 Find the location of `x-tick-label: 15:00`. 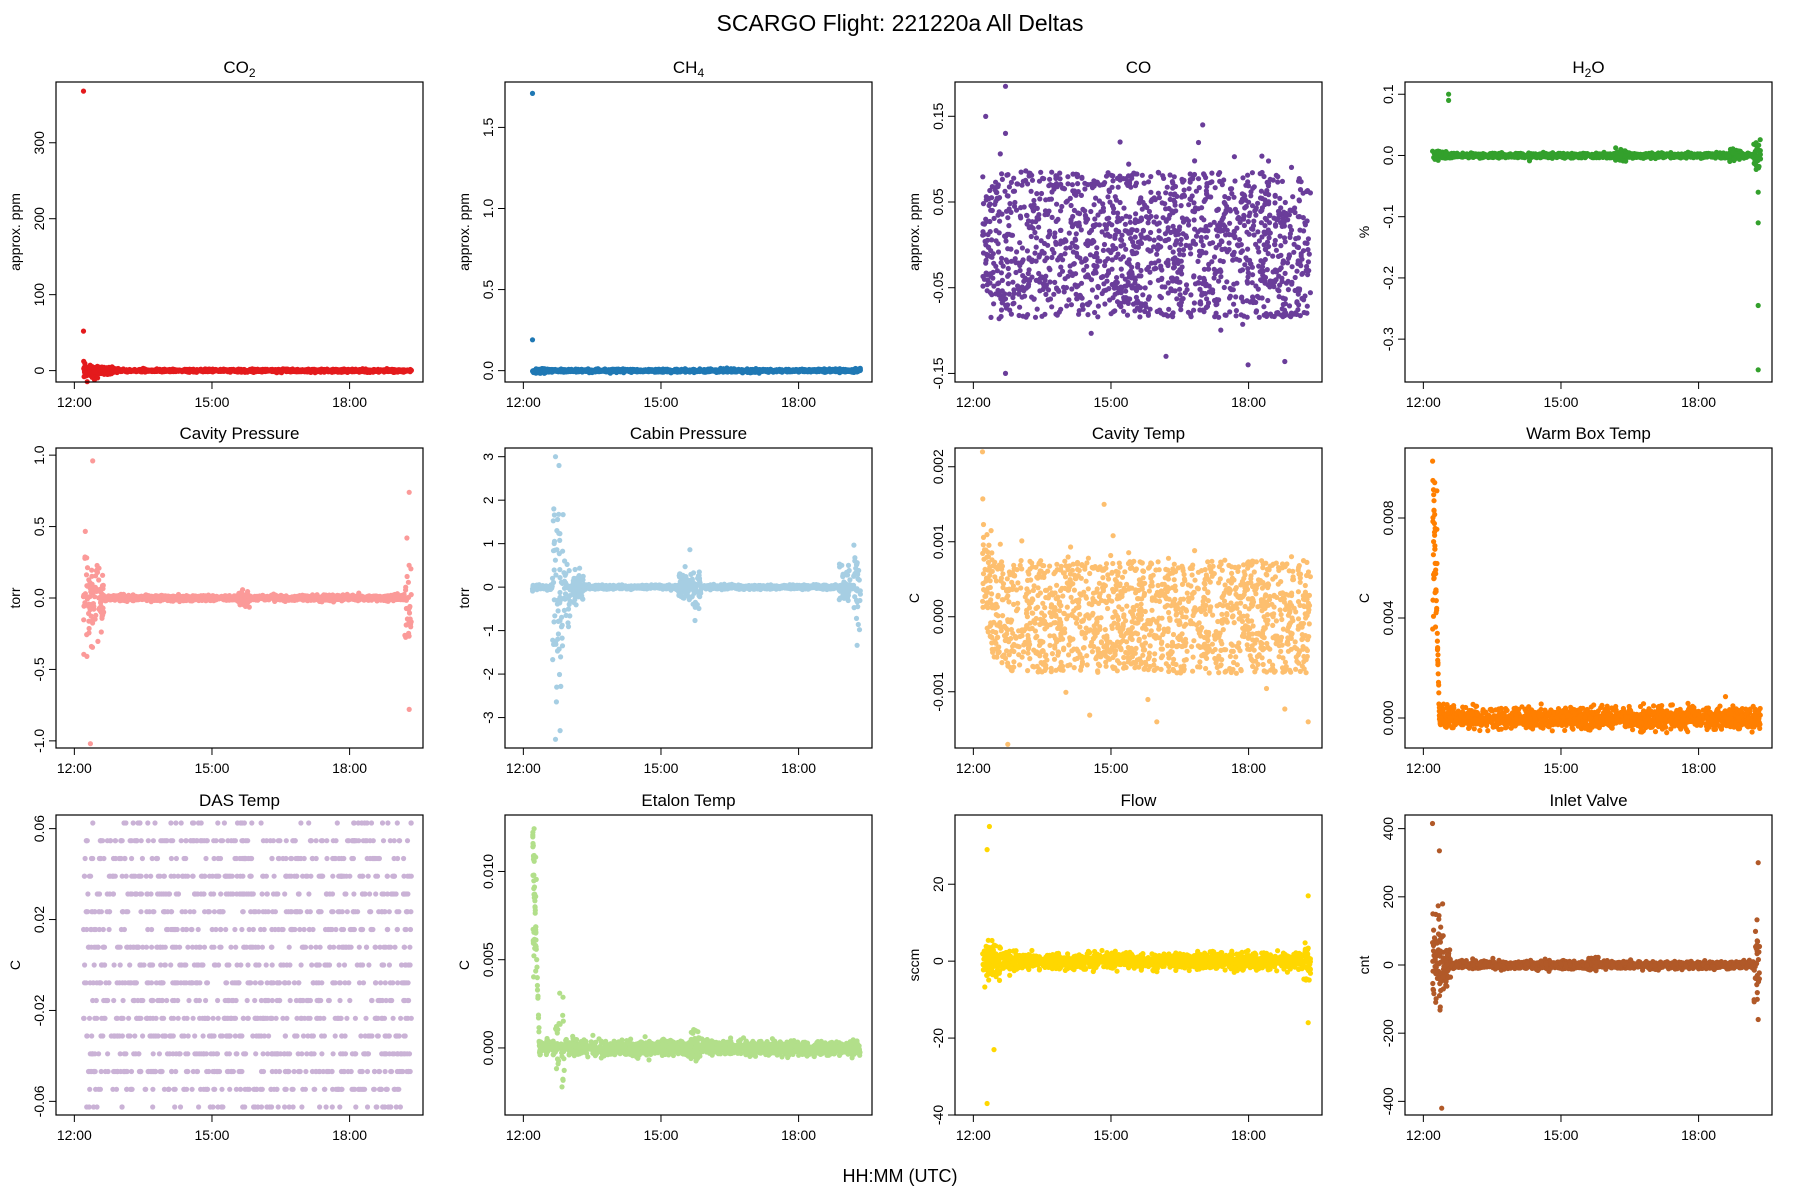

x-tick-label: 15:00 is located at coordinates (1110, 402).